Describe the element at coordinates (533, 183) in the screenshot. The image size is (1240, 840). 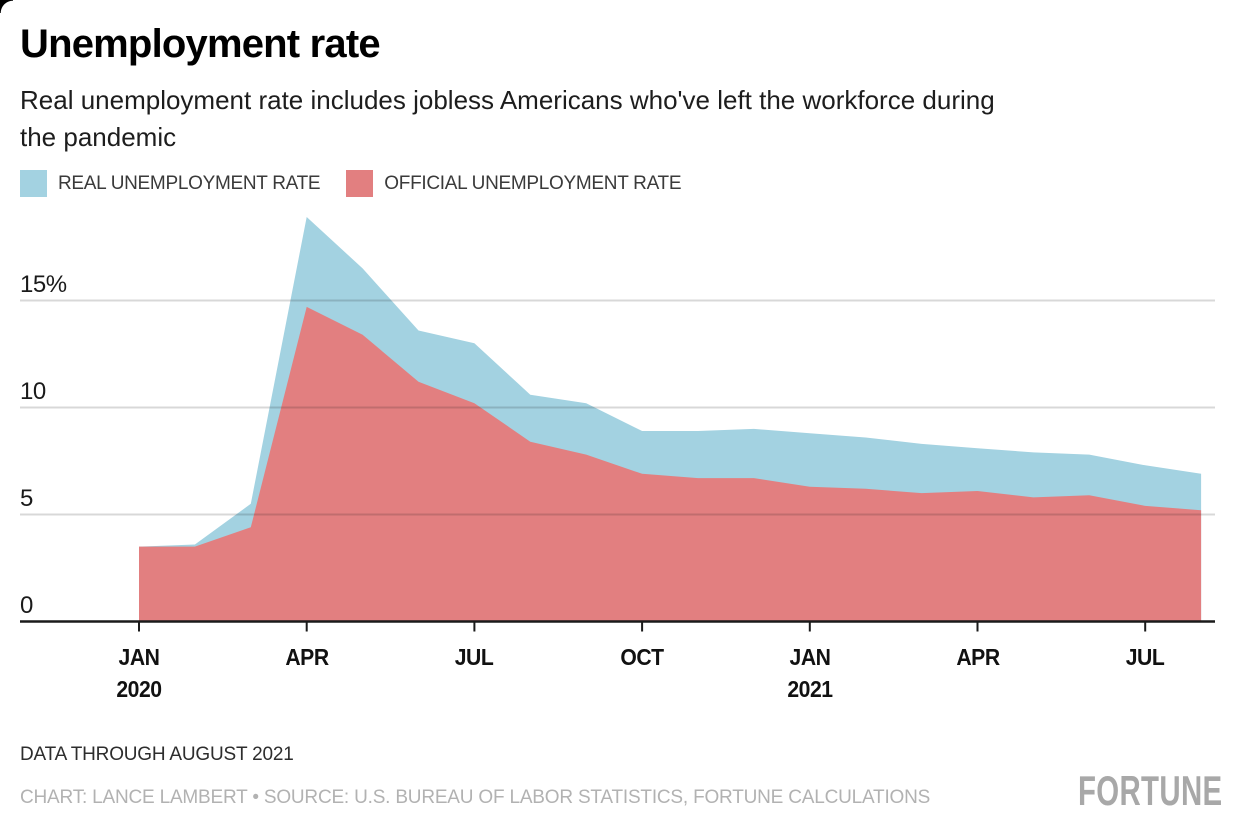
I see `legend-label: OFFICIAL UNEMPLOYMENT RATE` at that location.